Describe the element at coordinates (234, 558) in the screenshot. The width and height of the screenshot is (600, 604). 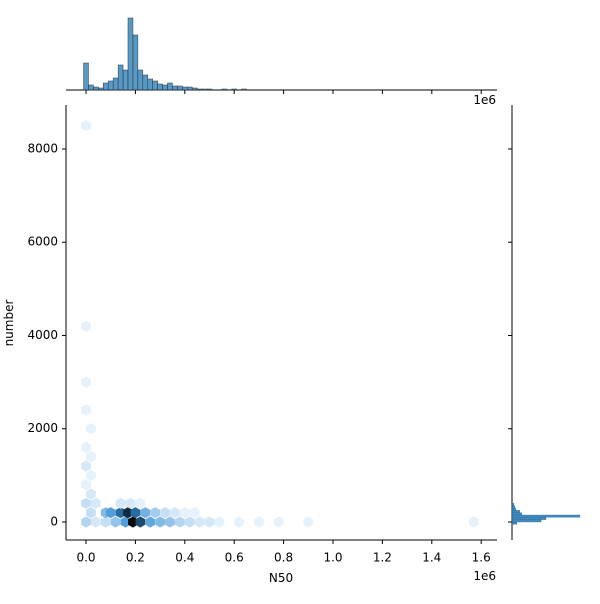
I see `x-tick-label: 0.6` at that location.